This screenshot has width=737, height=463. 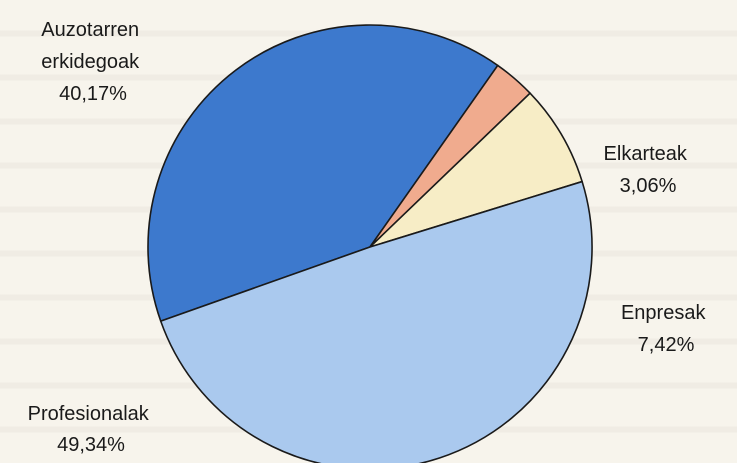 What do you see at coordinates (648, 170) in the screenshot?
I see `label-elkarteak: Elkarteak 3,06%` at bounding box center [648, 170].